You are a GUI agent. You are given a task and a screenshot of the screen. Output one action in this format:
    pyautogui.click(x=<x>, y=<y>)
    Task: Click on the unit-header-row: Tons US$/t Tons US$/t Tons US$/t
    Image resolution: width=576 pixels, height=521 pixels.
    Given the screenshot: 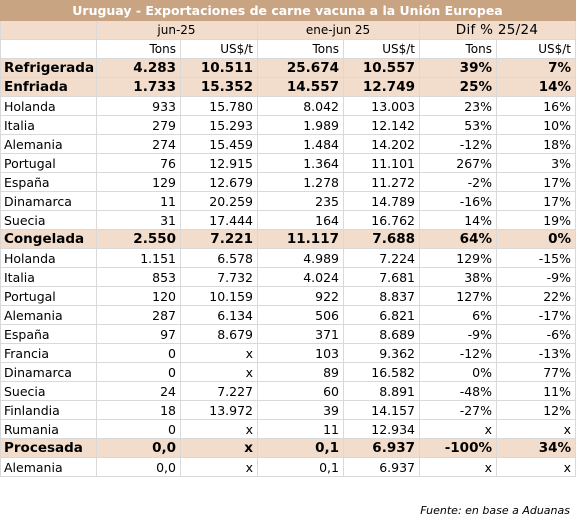 What is the action you would take?
    pyautogui.click(x=288, y=49)
    